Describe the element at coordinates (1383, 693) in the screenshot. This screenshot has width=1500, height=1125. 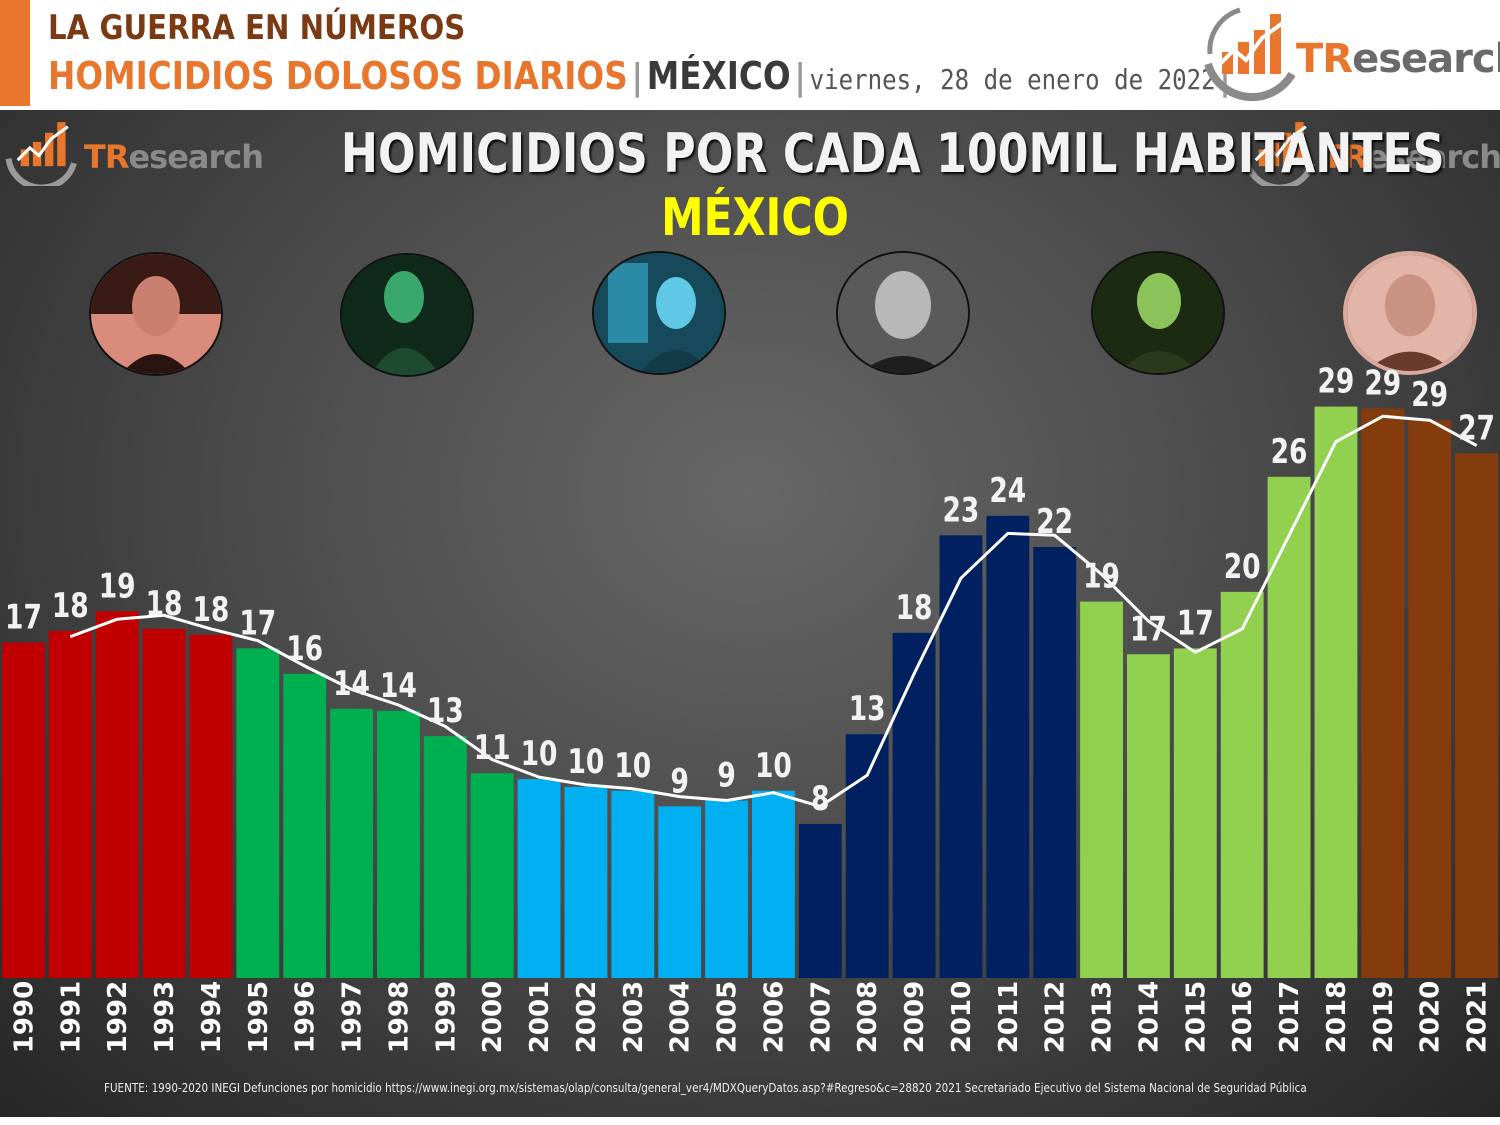
I see `bar-2019` at that location.